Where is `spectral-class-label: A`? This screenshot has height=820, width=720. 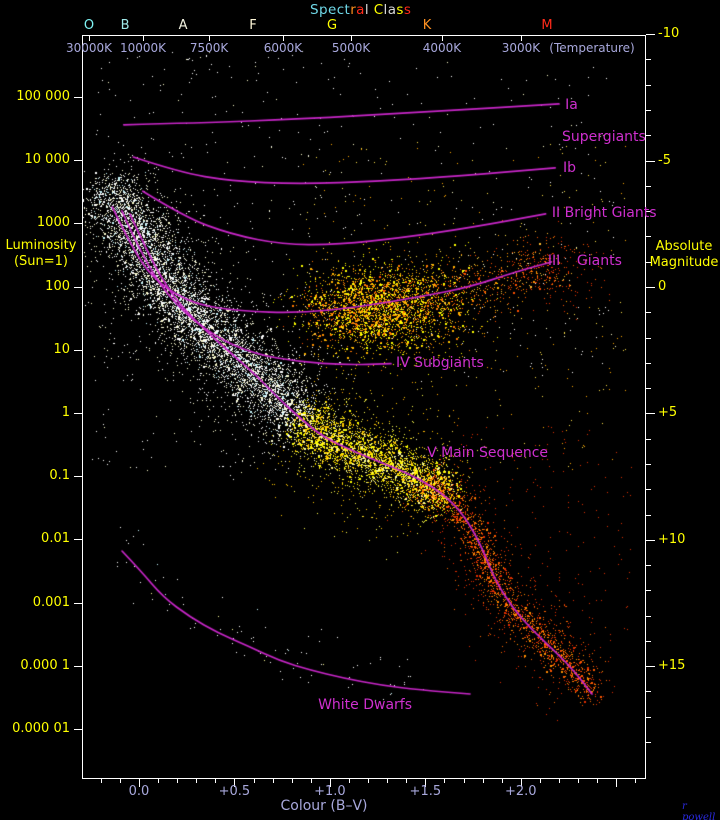
spectral-class-label: A is located at coordinates (183, 25).